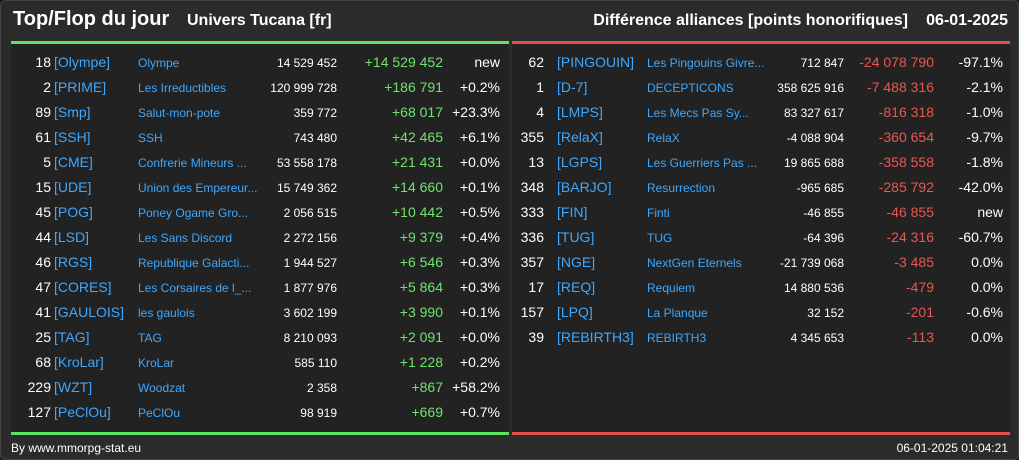 The width and height of the screenshot is (1019, 460). What do you see at coordinates (576, 237) in the screenshot?
I see `alliance-tag-link: [TUG]` at bounding box center [576, 237].